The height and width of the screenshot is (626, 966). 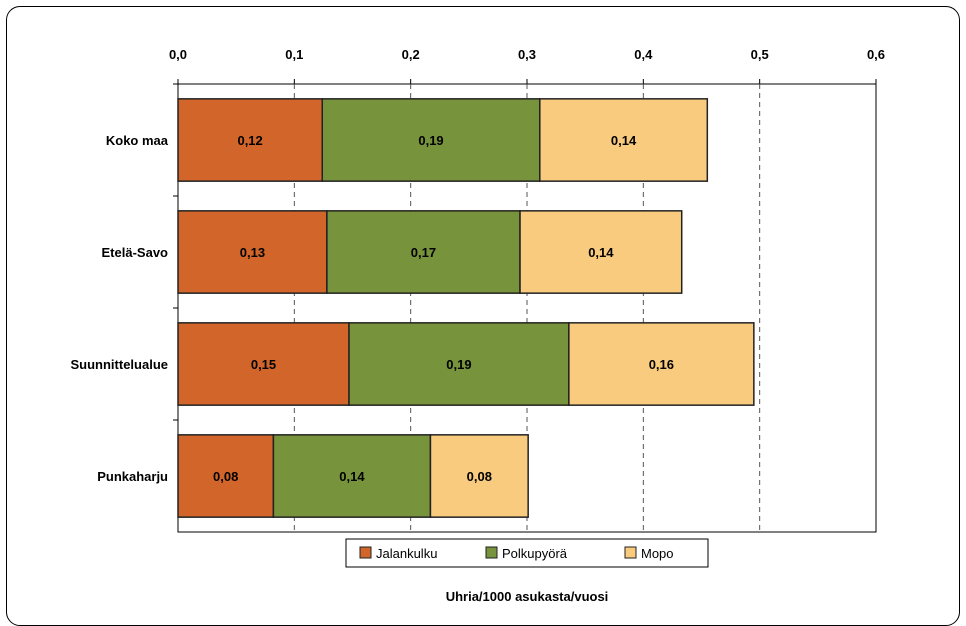 I want to click on x-tick-label: 0,0, so click(x=178, y=54).